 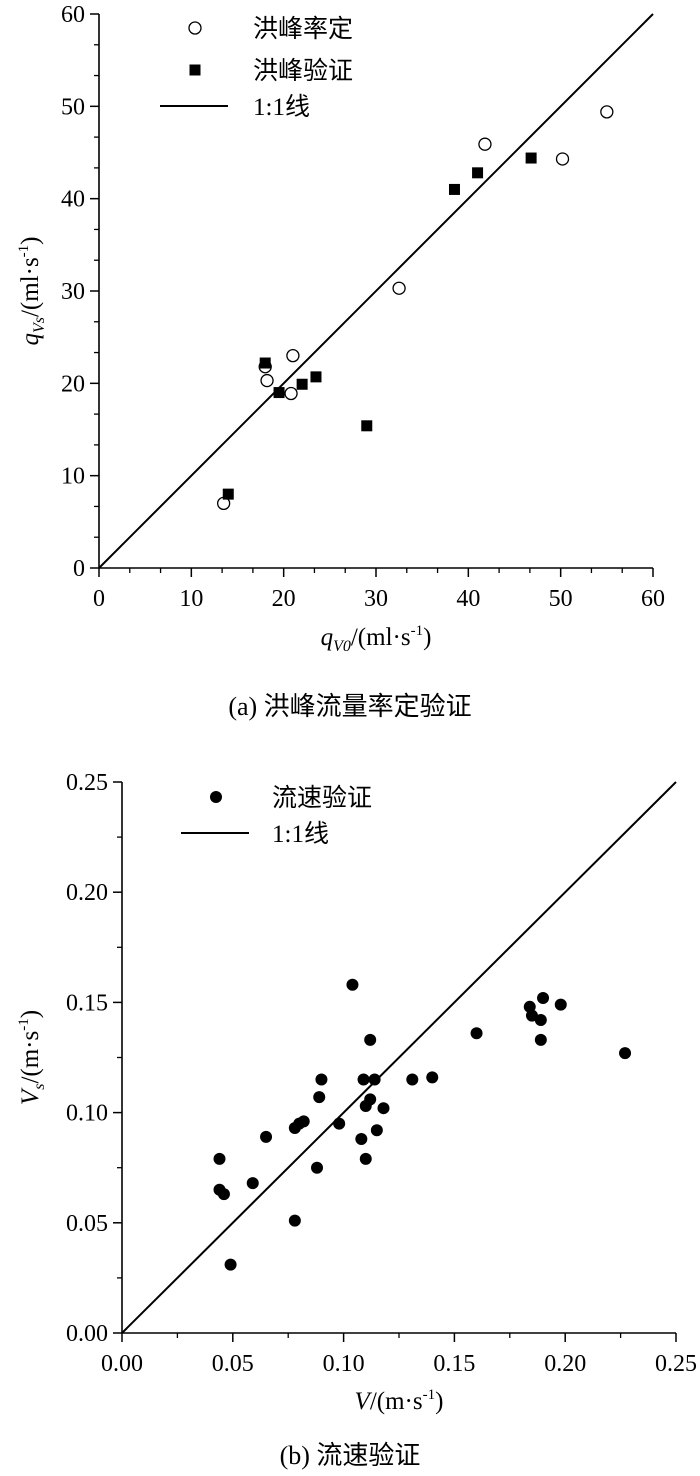 What do you see at coordinates (303, 71) in the screenshot?
I see `chart-a-legend-label: 洪峰验证` at bounding box center [303, 71].